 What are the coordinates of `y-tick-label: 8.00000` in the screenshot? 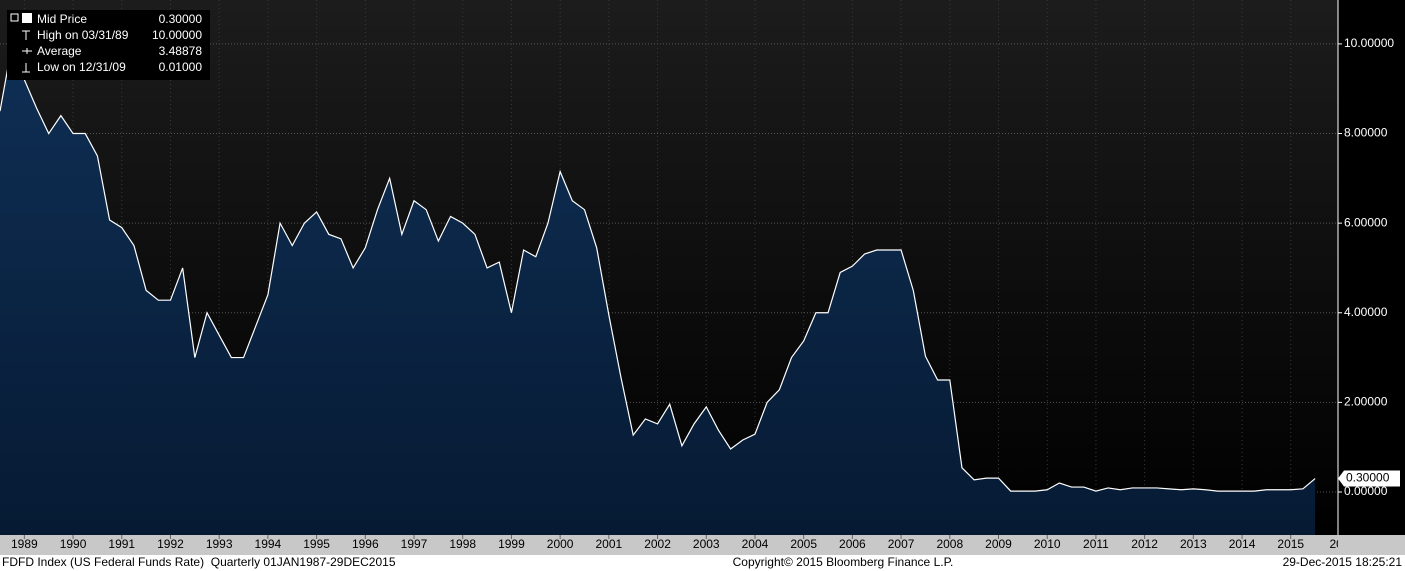 It's located at (1366, 133).